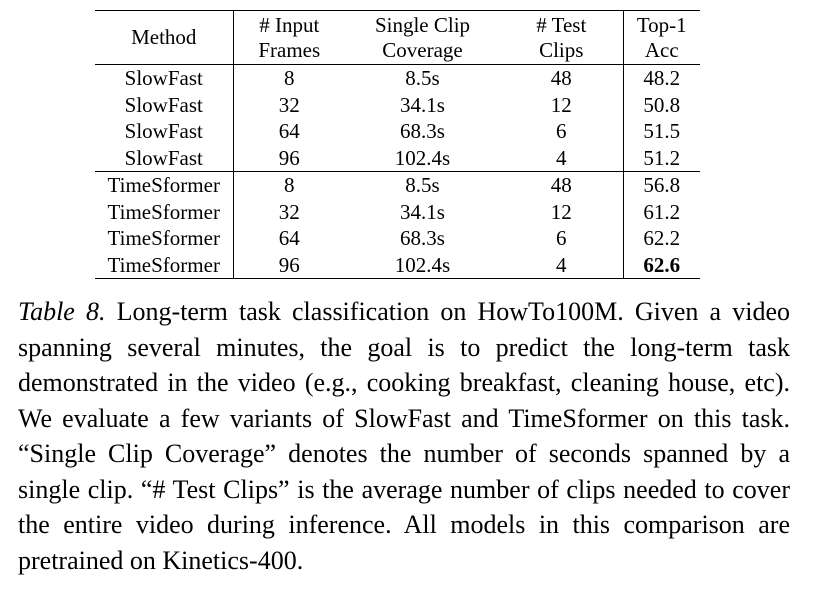 The width and height of the screenshot is (825, 607). I want to click on header-line: Method, so click(164, 37).